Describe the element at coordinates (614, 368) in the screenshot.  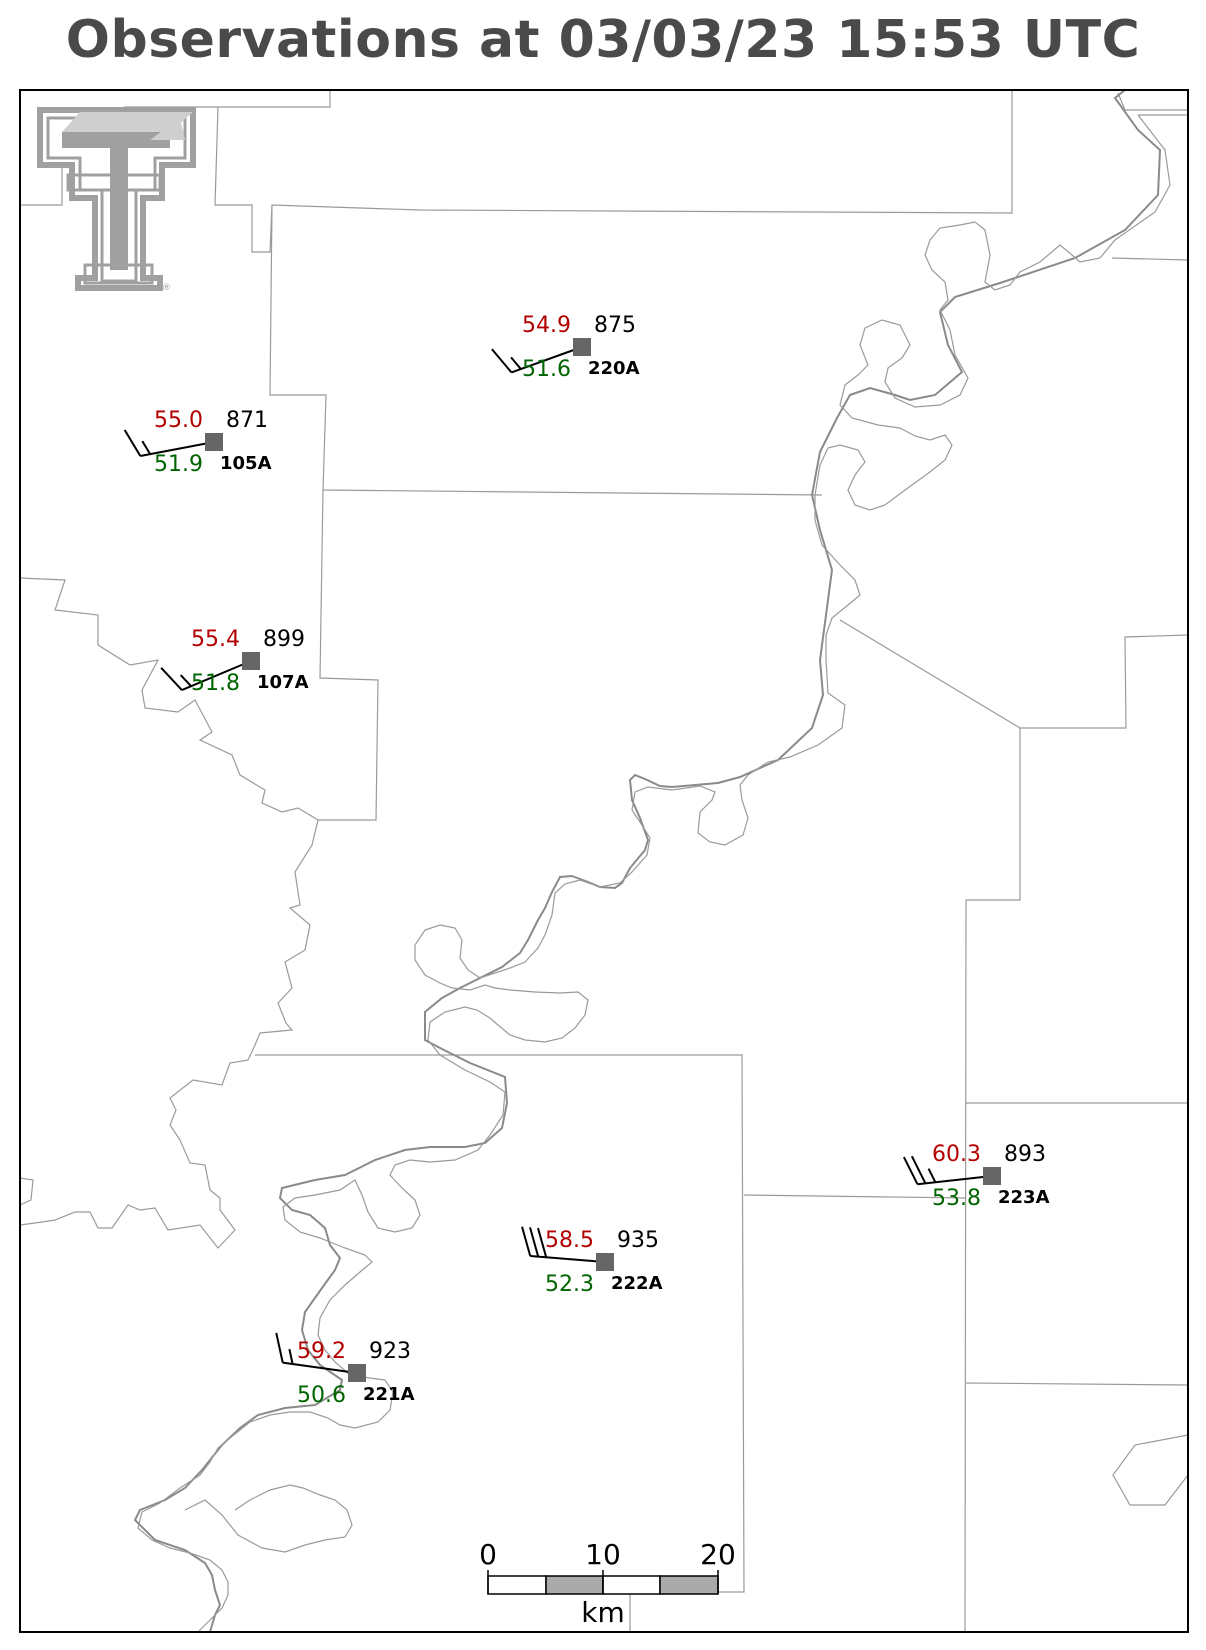
I see `station-id-label: 220A` at that location.